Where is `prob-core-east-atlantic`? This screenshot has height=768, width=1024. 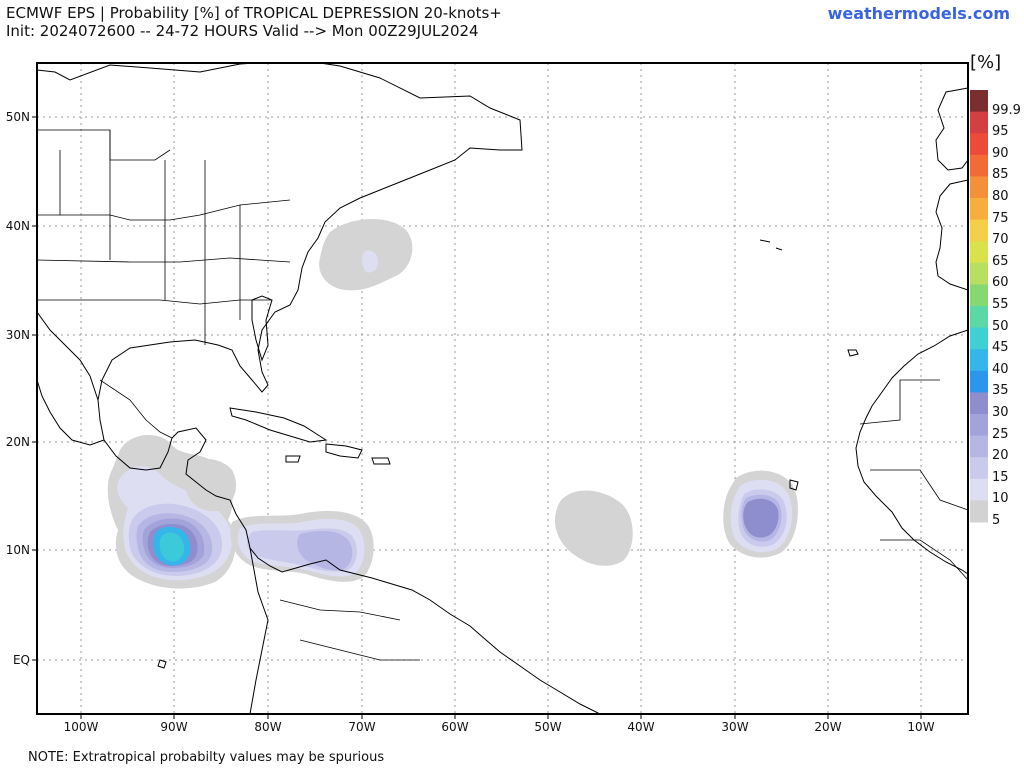 prob-core-east-atlantic is located at coordinates (761, 518).